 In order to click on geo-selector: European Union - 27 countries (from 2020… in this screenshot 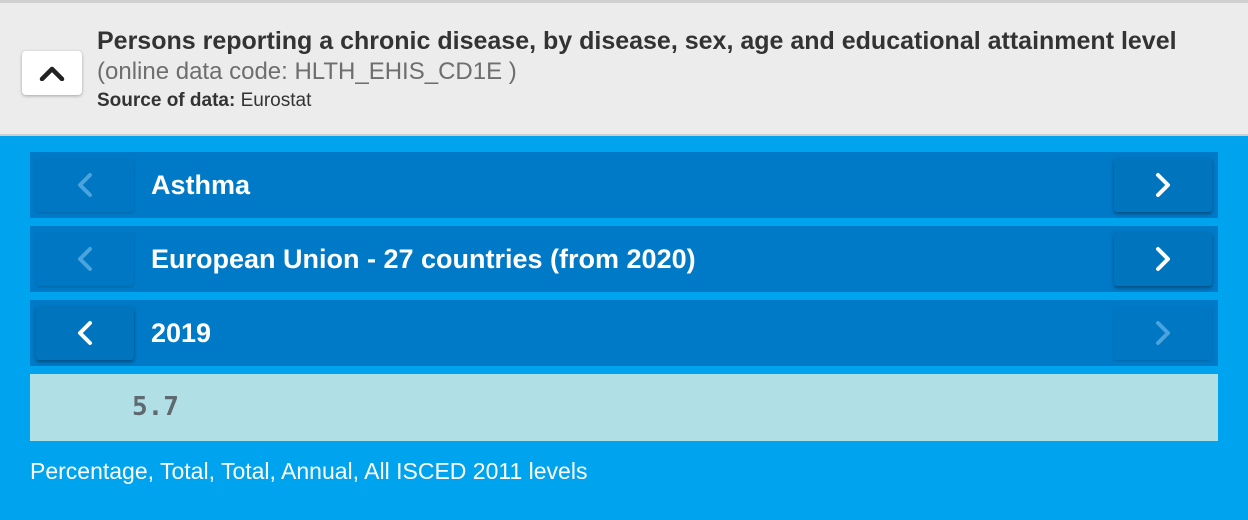, I will do `click(624, 259)`.